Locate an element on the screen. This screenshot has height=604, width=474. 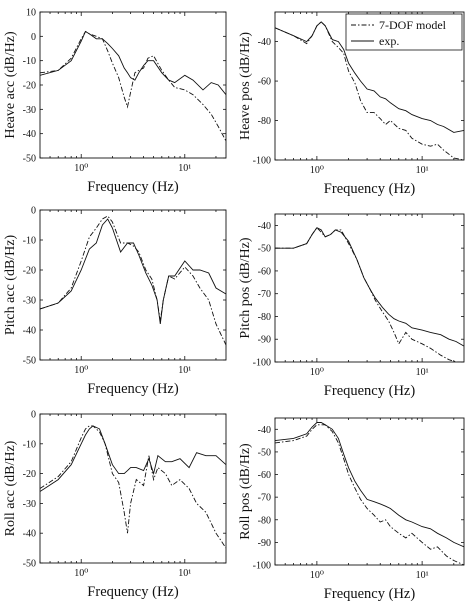
y-axis-label: Roll acc (dB/Hz) is located at coordinates (10, 488).